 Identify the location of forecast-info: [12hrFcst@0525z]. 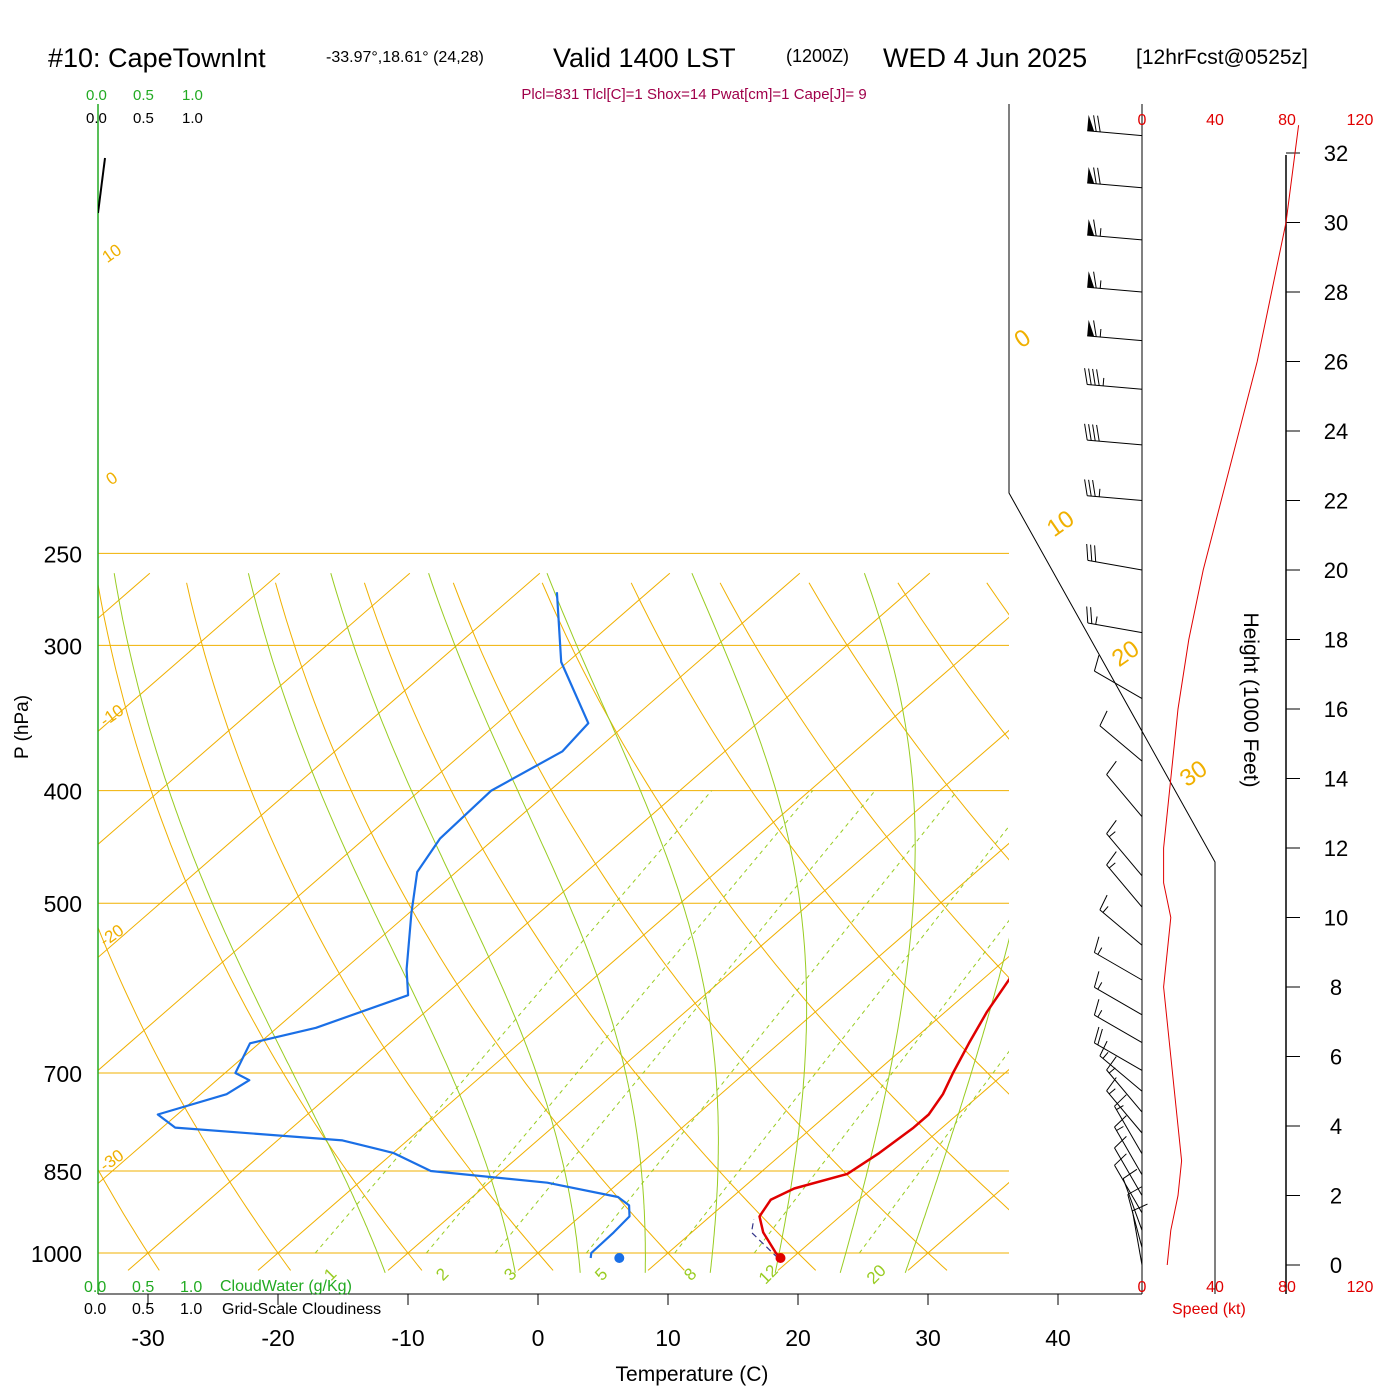
(1222, 57).